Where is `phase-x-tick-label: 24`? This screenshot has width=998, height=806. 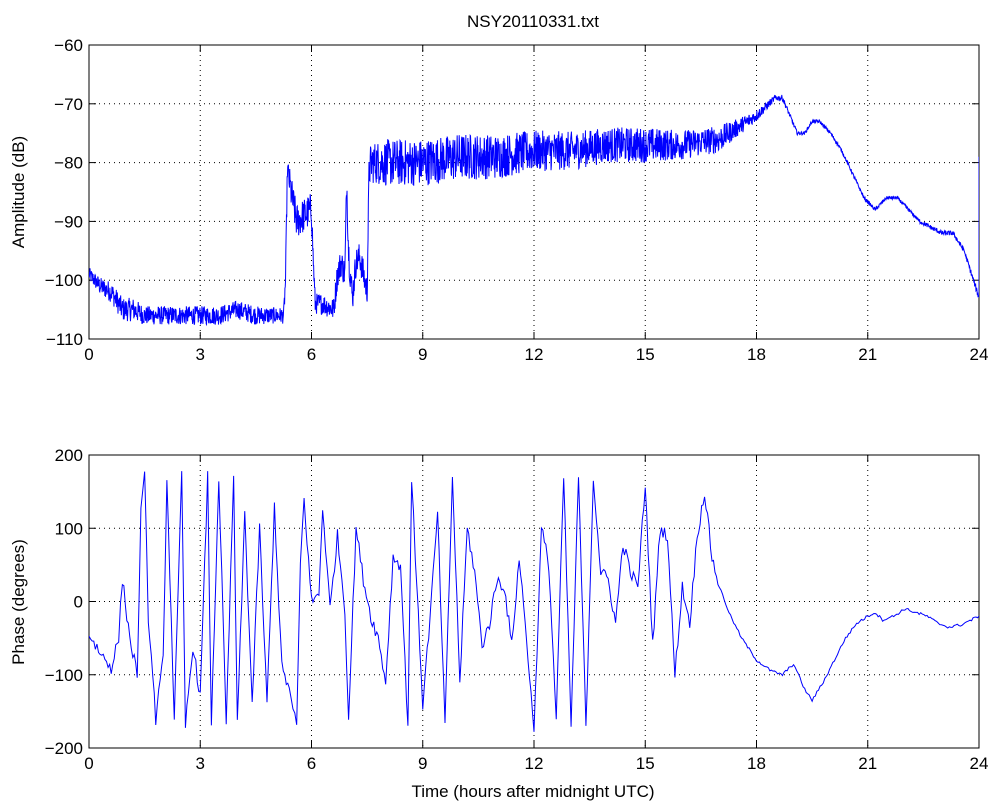
phase-x-tick-label: 24 is located at coordinates (979, 763).